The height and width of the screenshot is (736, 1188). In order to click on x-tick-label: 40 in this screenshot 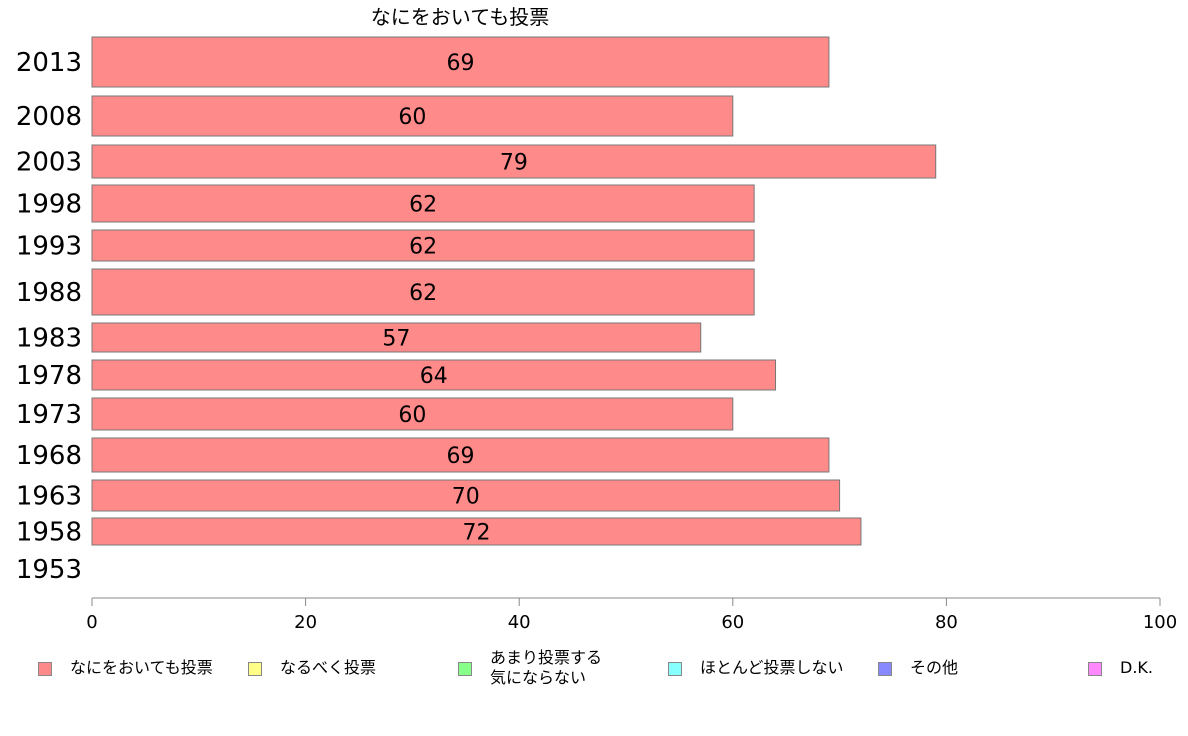, I will do `click(519, 622)`.